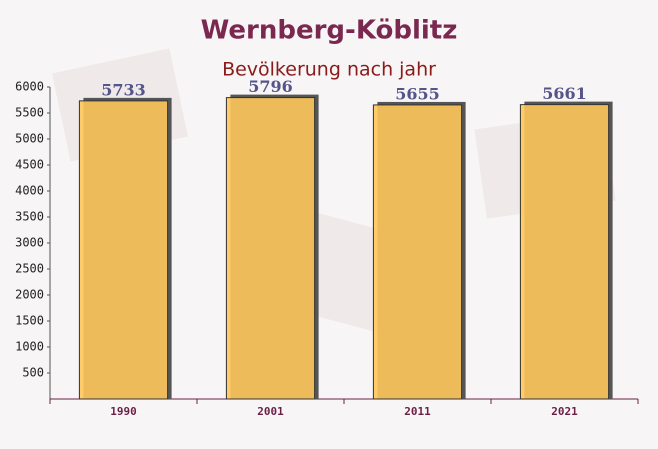  I want to click on y-tick-label: 2500, so click(29, 269).